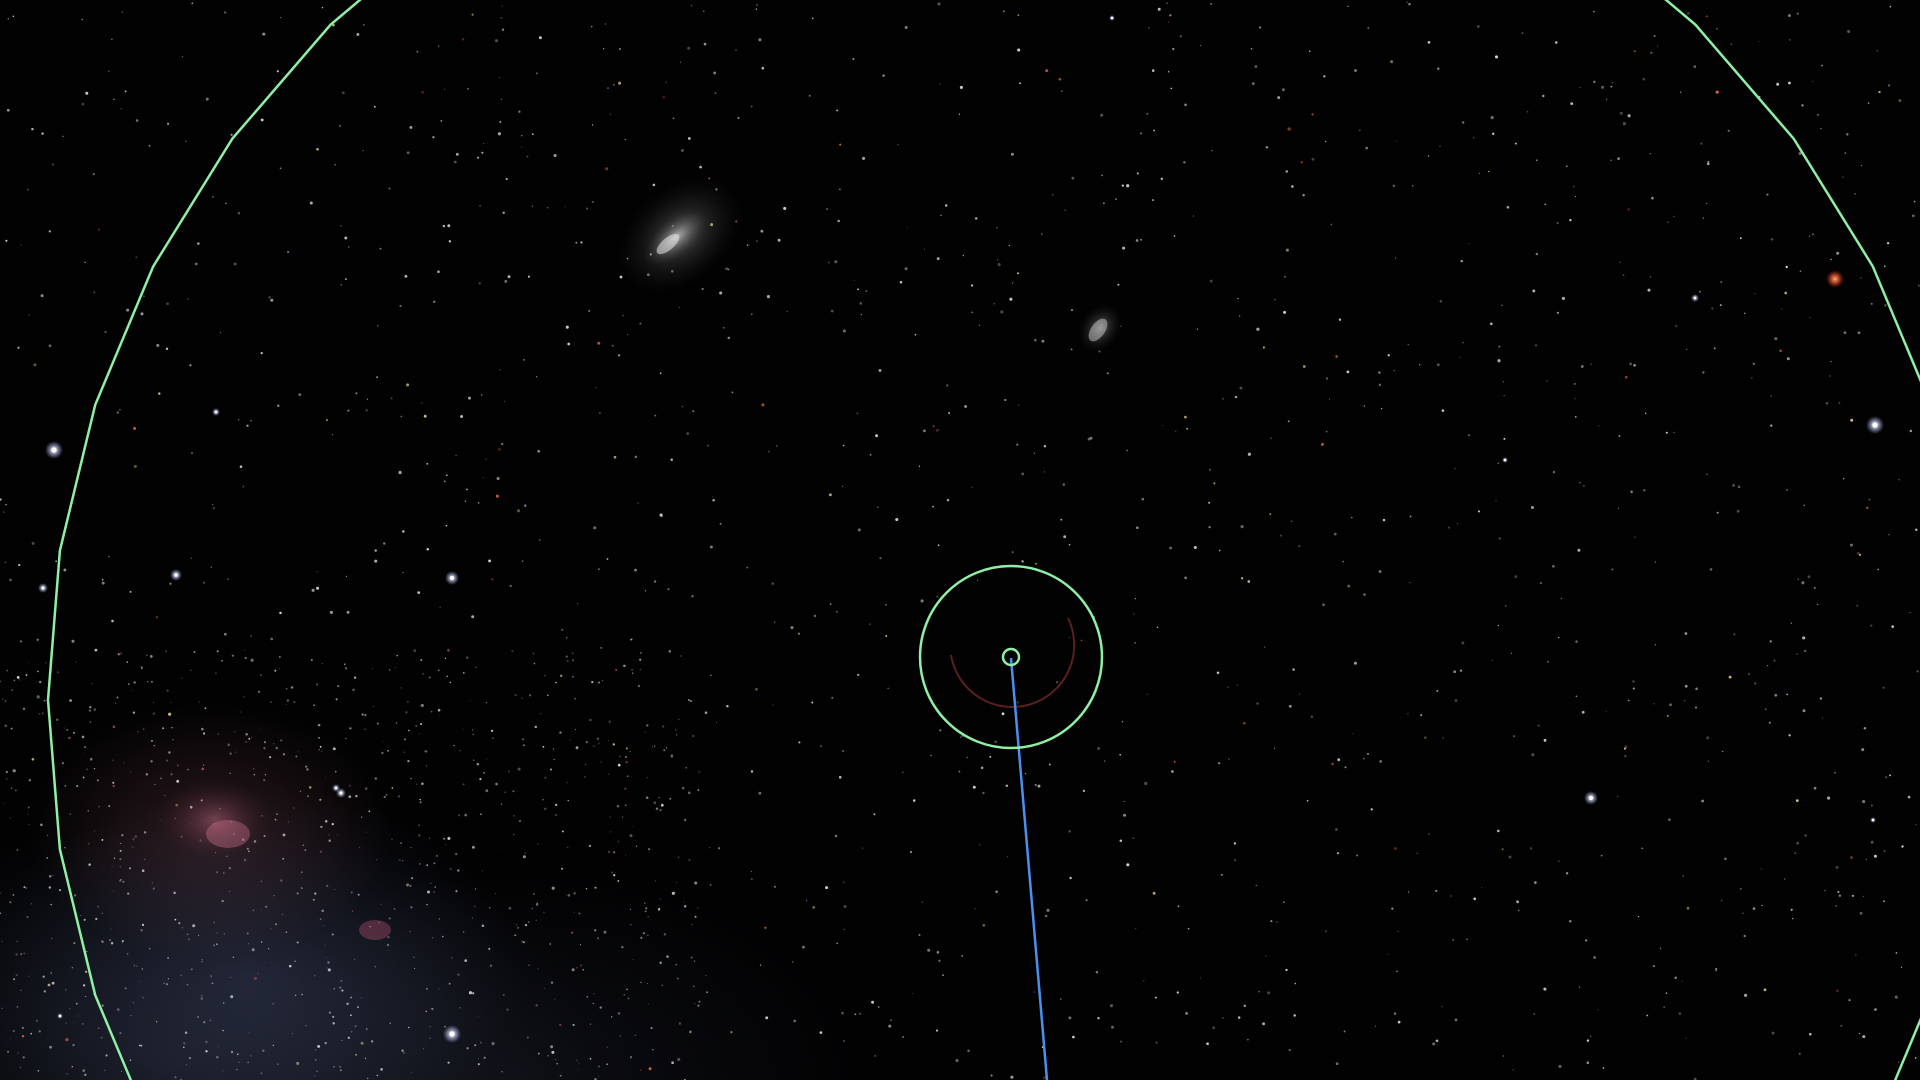  I want to click on telescope-reticle-icon, so click(1011, 657).